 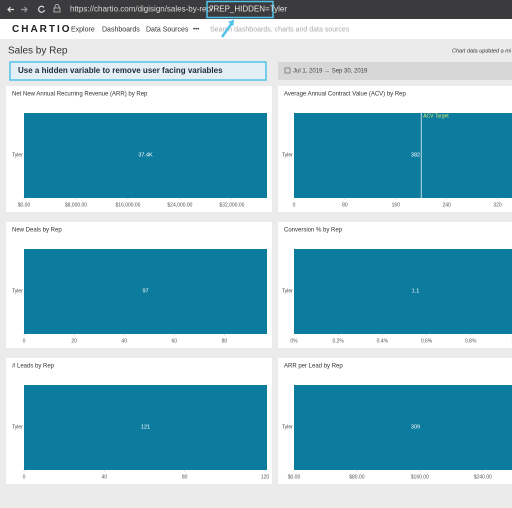 I want to click on value-label: 309, so click(x=415, y=427).